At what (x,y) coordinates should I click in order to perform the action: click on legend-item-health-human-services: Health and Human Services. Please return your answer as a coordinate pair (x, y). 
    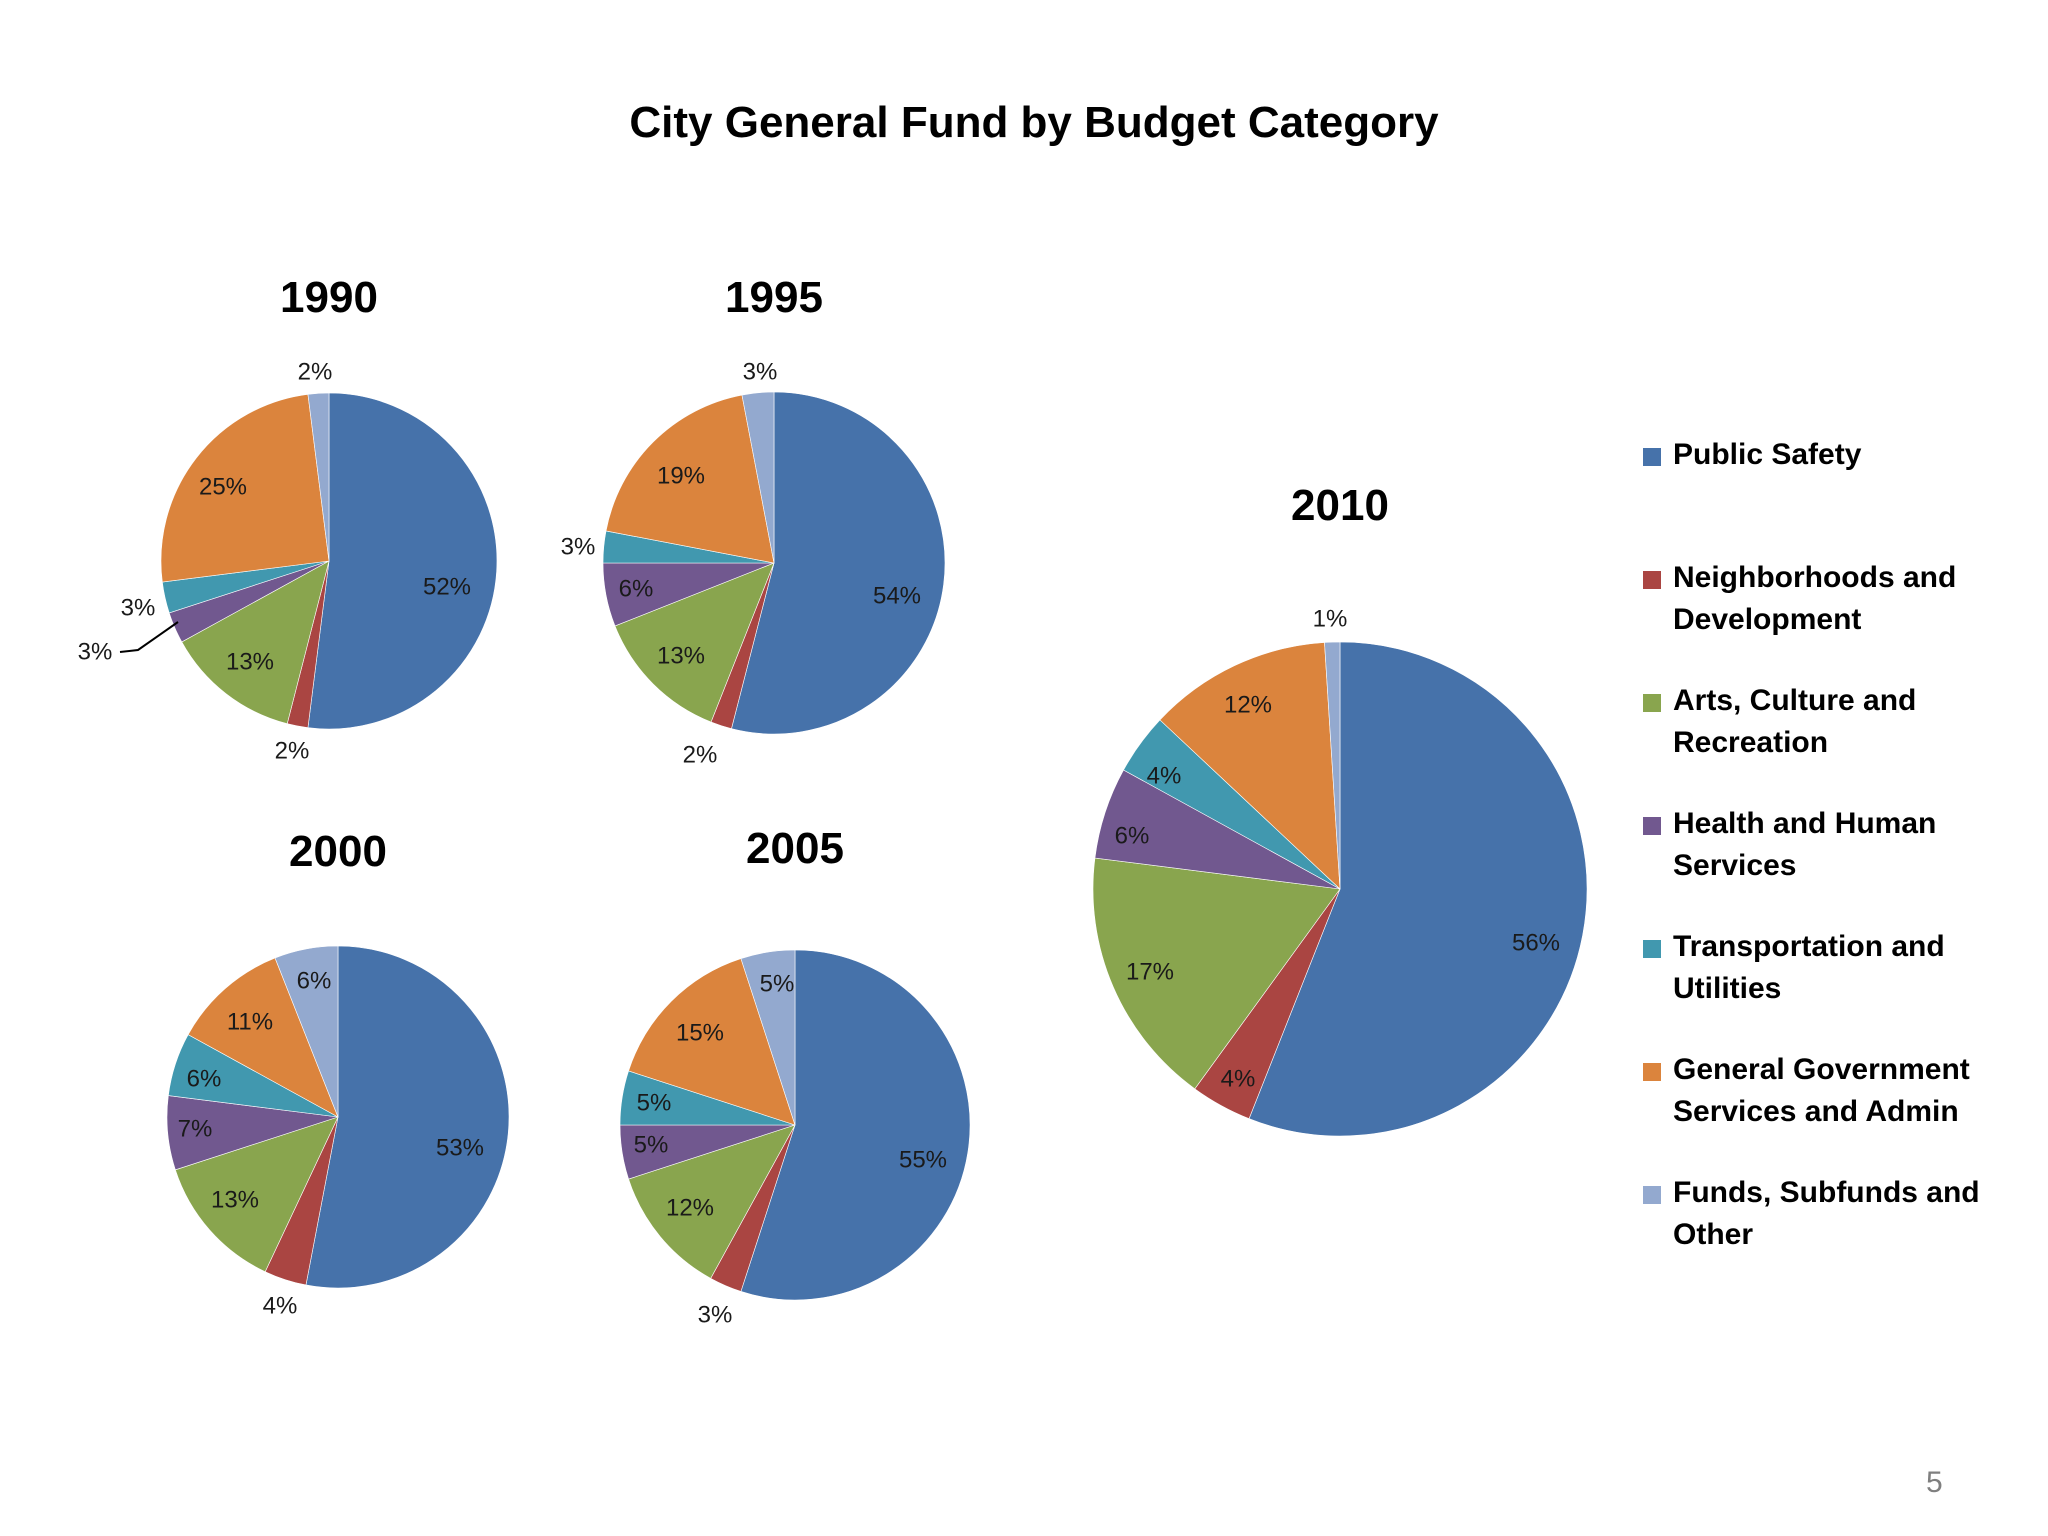
    Looking at the image, I should click on (1843, 845).